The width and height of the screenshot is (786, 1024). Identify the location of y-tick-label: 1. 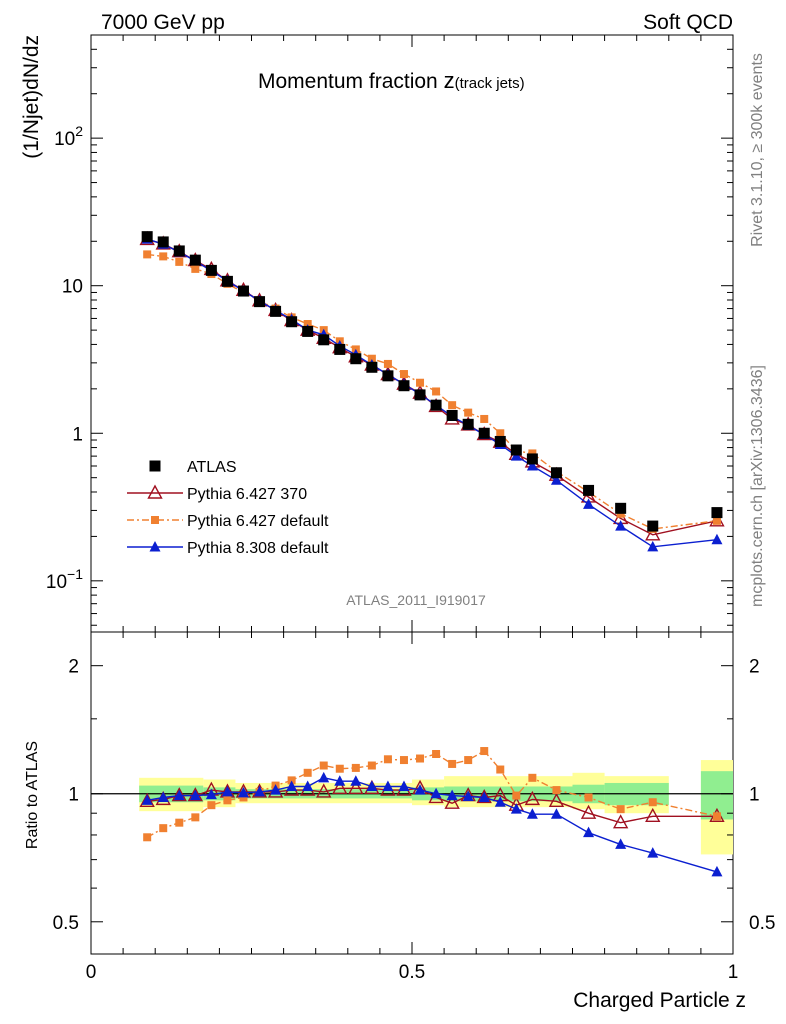
(77, 434).